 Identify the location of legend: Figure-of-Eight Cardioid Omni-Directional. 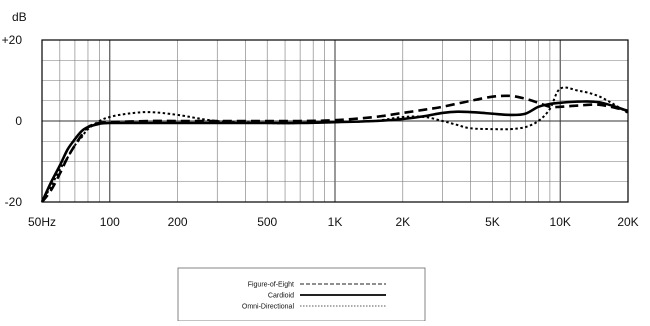
(301, 294).